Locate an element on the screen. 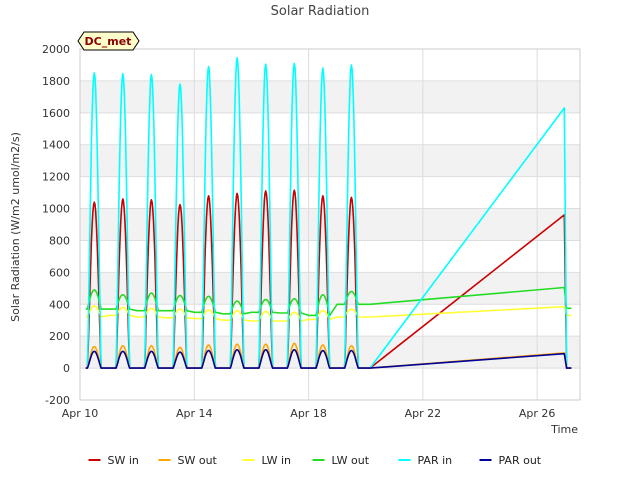  y-tick-label: 1600 is located at coordinates (56, 113).